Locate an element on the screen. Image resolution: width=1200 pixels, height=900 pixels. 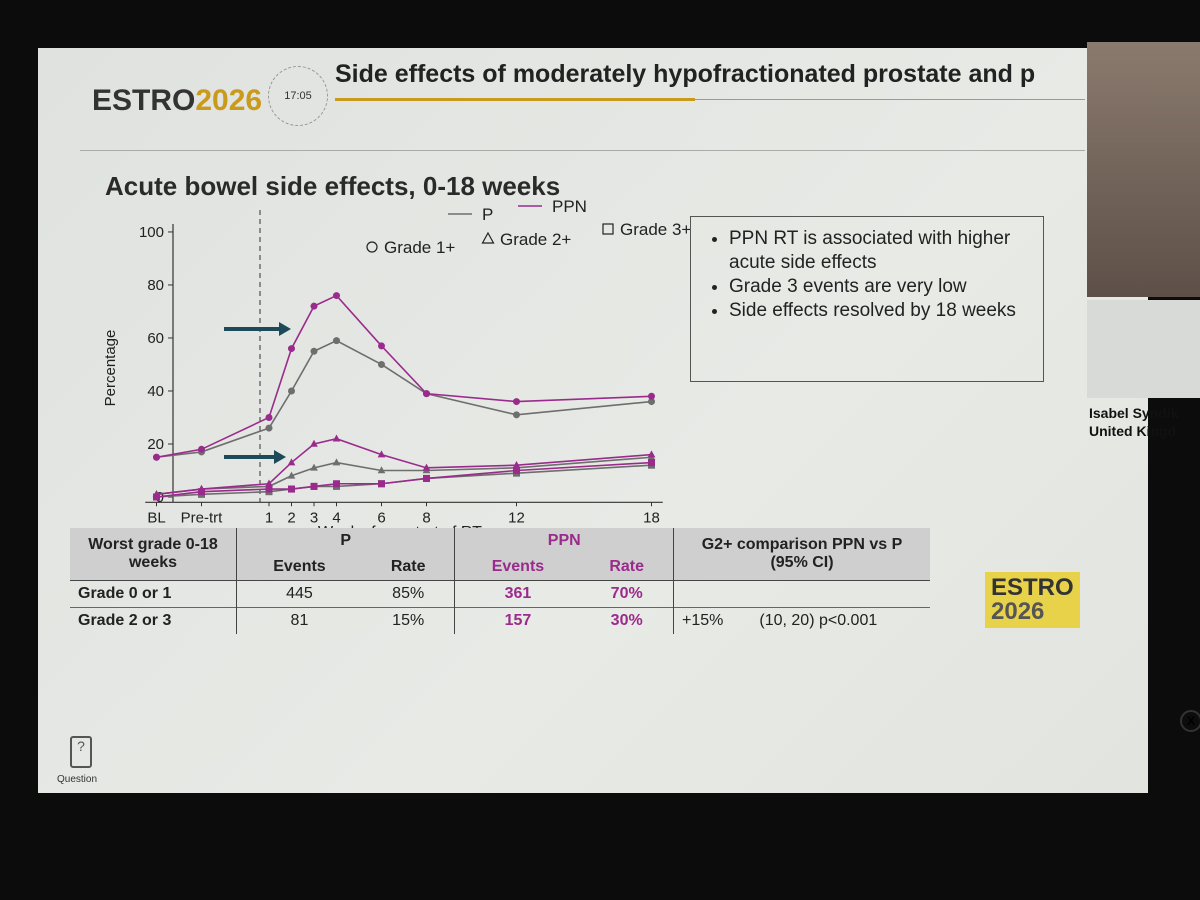
x-tick-label: 2 is located at coordinates (291, 517).